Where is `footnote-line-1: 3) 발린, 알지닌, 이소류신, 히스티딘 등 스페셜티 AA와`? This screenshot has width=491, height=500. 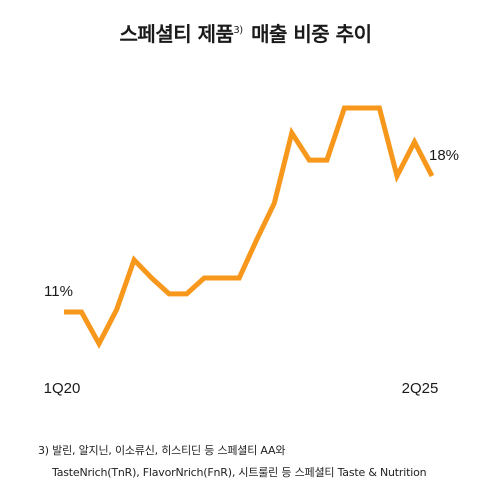
footnote-line-1: 3) 발린, 알지닌, 이소류신, 히스티딘 등 스페셜티 AA와 is located at coordinates (162, 450).